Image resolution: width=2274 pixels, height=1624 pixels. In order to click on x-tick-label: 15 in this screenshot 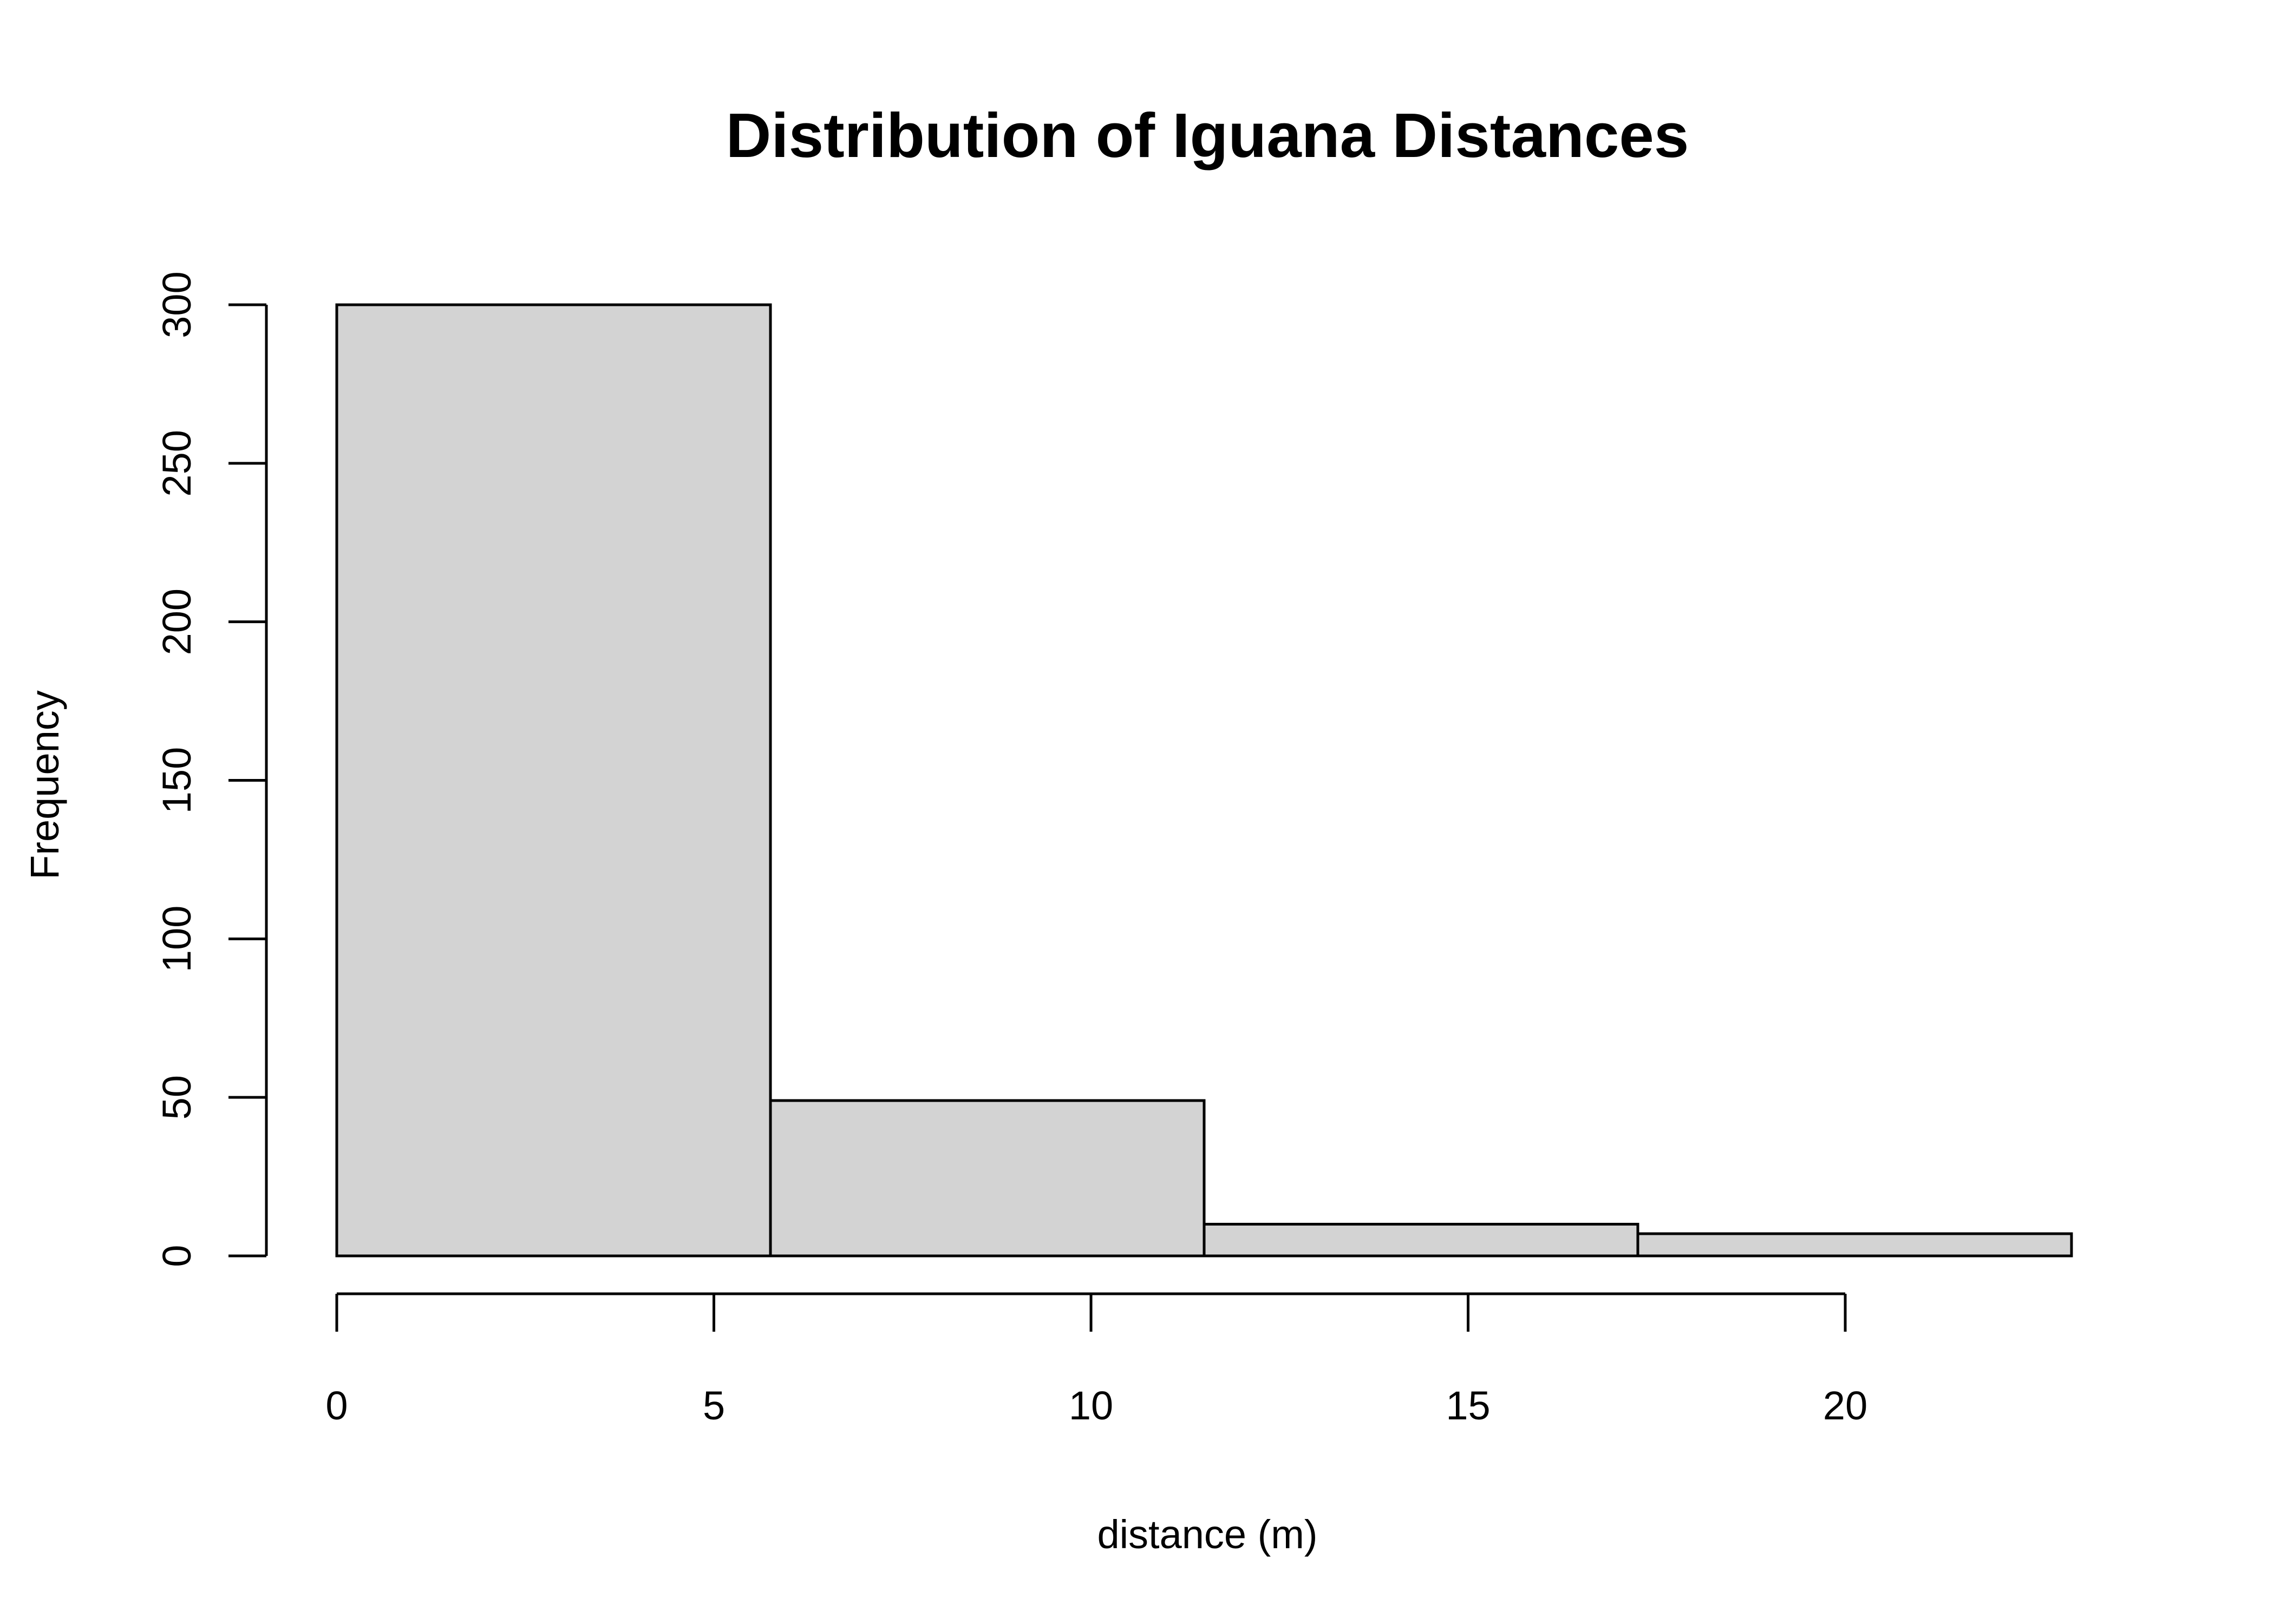, I will do `click(1468, 1405)`.